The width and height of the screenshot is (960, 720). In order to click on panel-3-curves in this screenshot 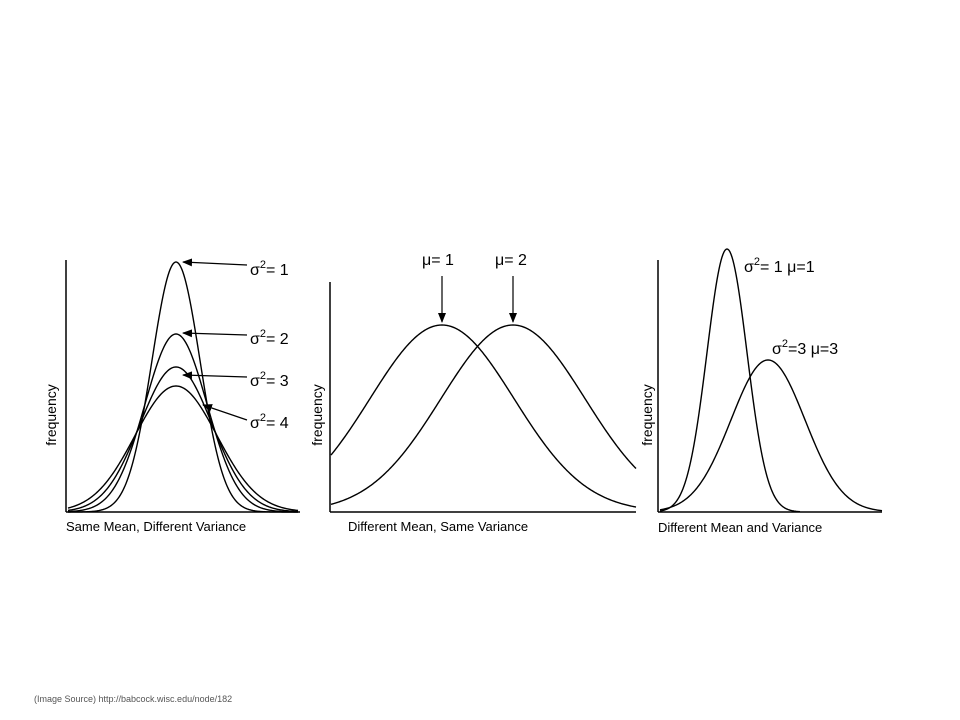, I will do `click(771, 380)`.